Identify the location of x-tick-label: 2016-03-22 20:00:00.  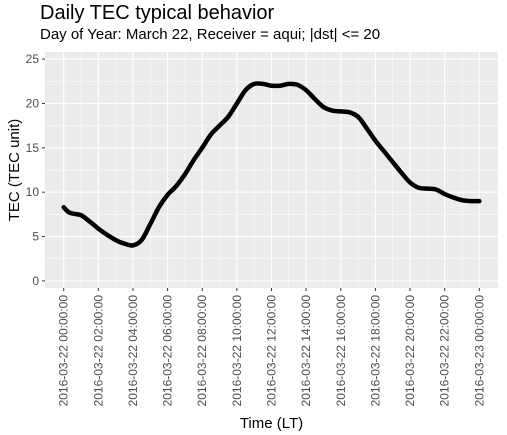
(410, 351).